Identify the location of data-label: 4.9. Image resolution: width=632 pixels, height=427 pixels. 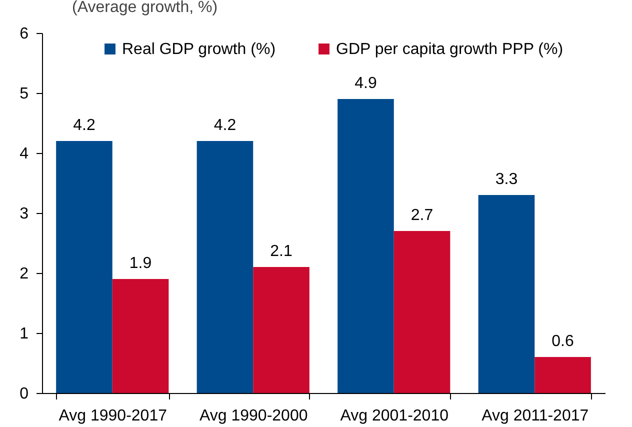
(365, 83).